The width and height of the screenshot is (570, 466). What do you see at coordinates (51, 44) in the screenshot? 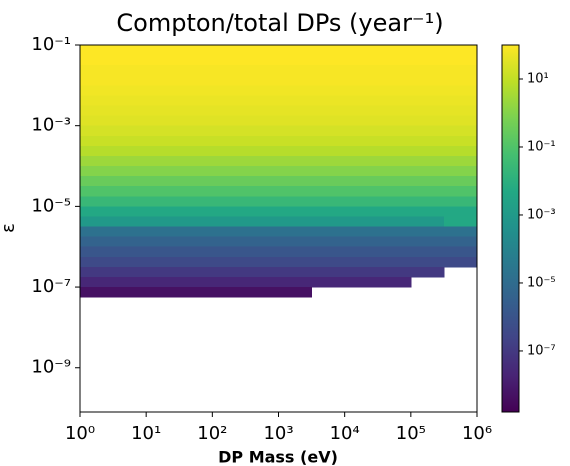
I see `y-tick-label: 10⁻¹` at bounding box center [51, 44].